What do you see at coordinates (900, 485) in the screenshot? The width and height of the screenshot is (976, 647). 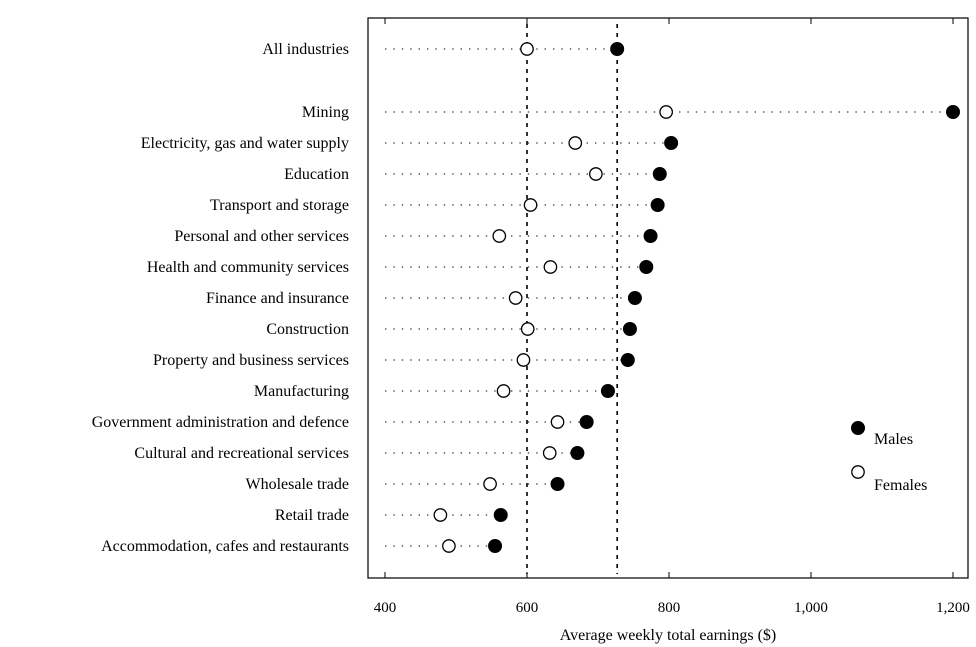 I see `legend-label-females: Females` at bounding box center [900, 485].